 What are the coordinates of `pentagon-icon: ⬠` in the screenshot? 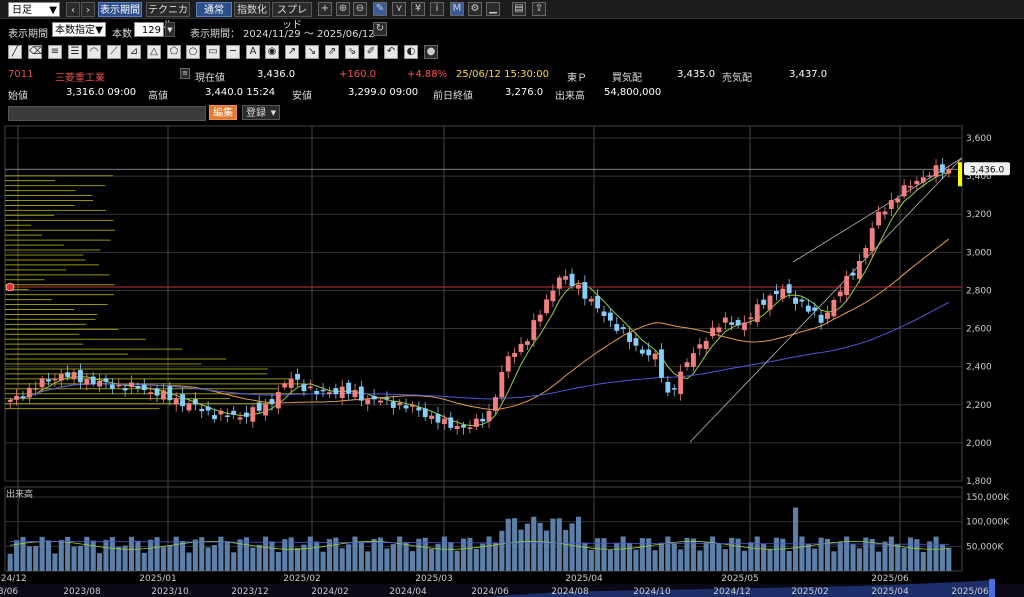 It's located at (174, 52).